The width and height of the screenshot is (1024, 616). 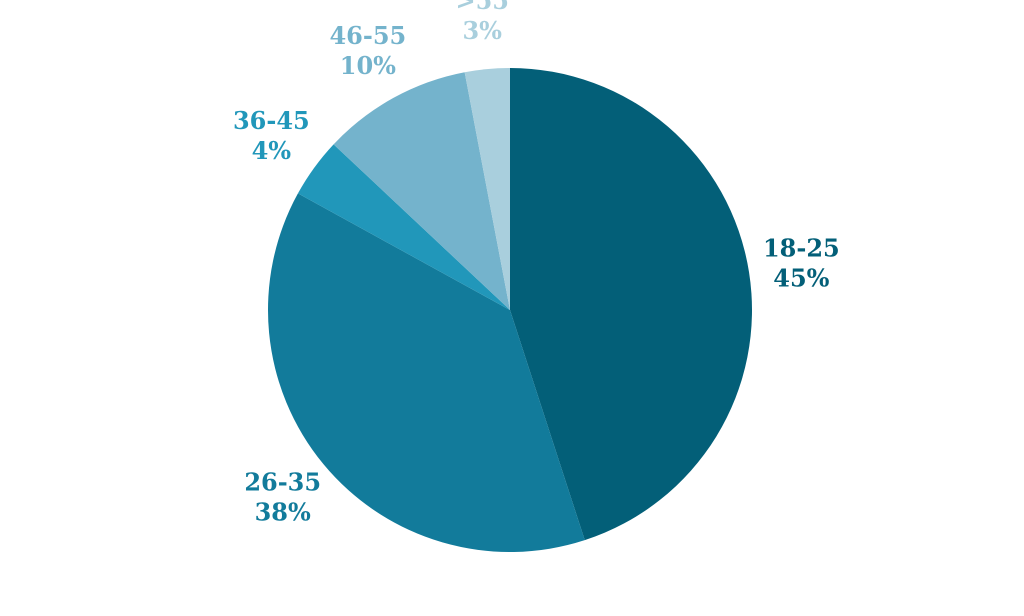 What do you see at coordinates (283, 512) in the screenshot?
I see `slice-value-label: 38%` at bounding box center [283, 512].